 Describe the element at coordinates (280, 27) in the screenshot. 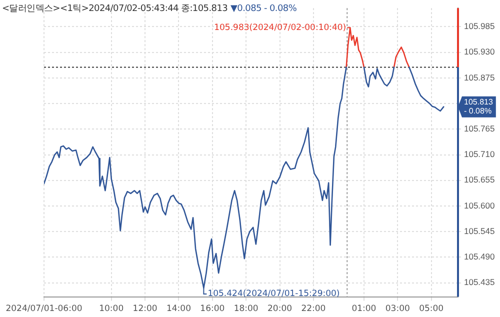

I see `annotation: 105.983(2024/07/02-00:10:40)` at that location.